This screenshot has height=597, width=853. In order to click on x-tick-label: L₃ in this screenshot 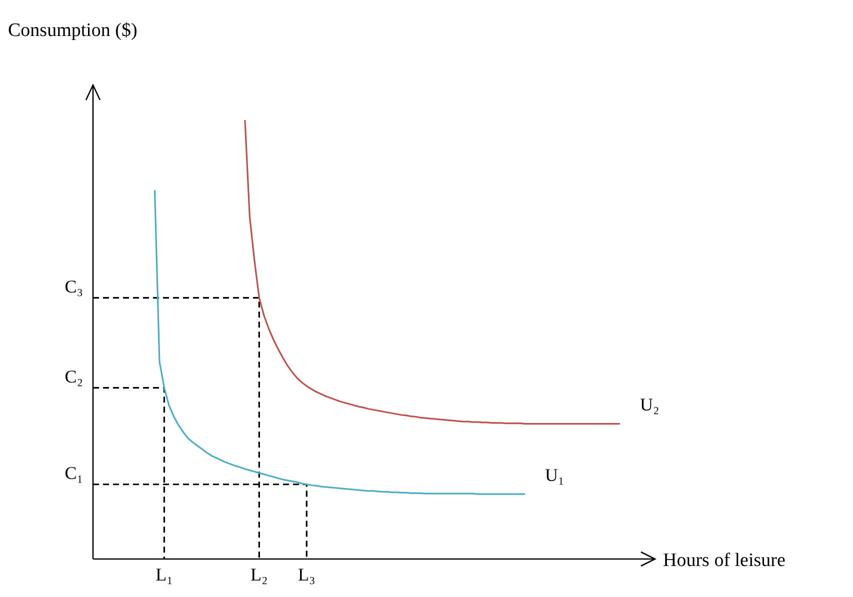, I will do `click(307, 574)`.